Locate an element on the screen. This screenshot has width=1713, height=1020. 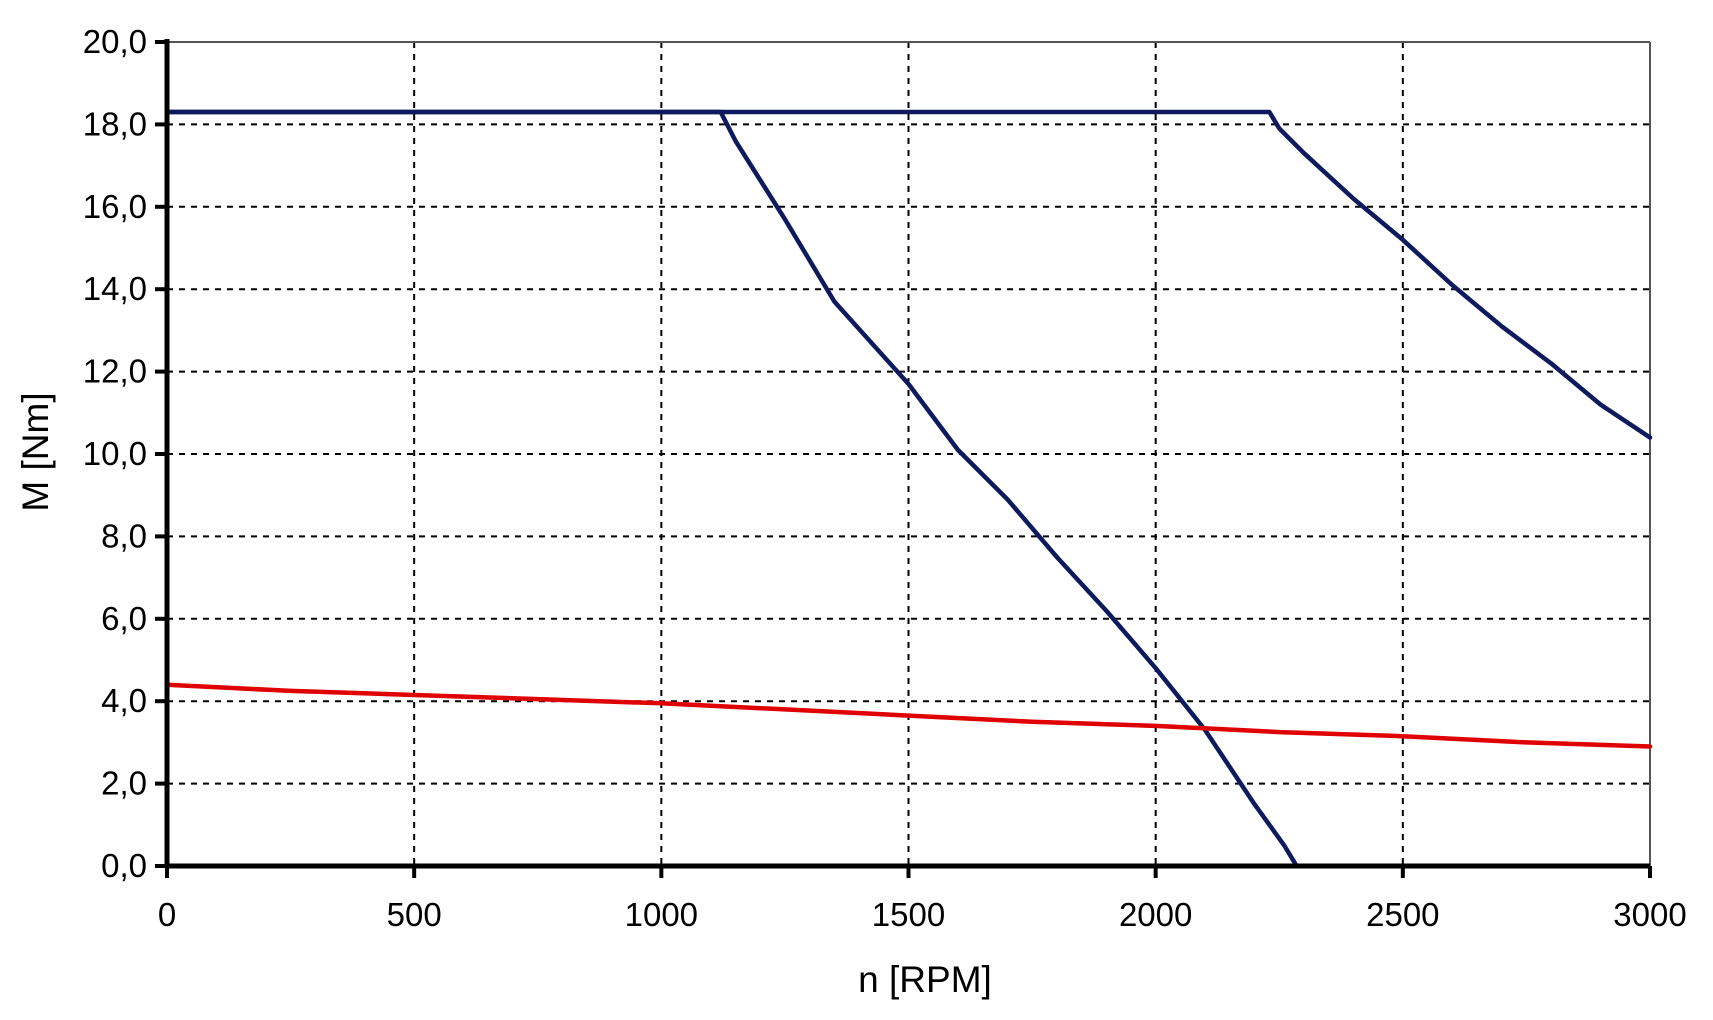
y-tick-label: 2,0 is located at coordinates (124, 783).